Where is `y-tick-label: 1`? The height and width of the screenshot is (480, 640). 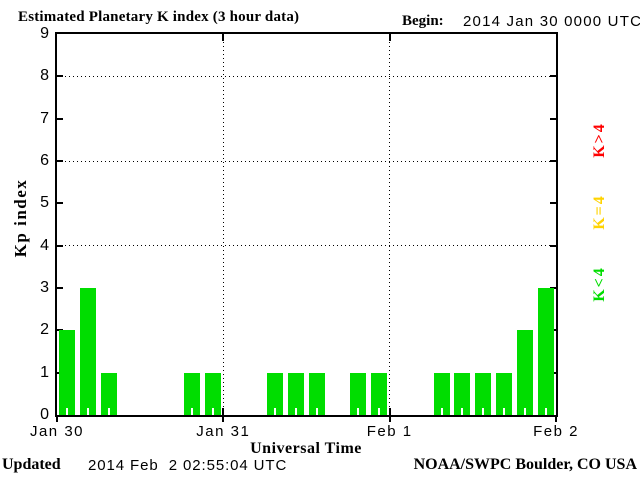 y-tick-label: 1 is located at coordinates (44, 372).